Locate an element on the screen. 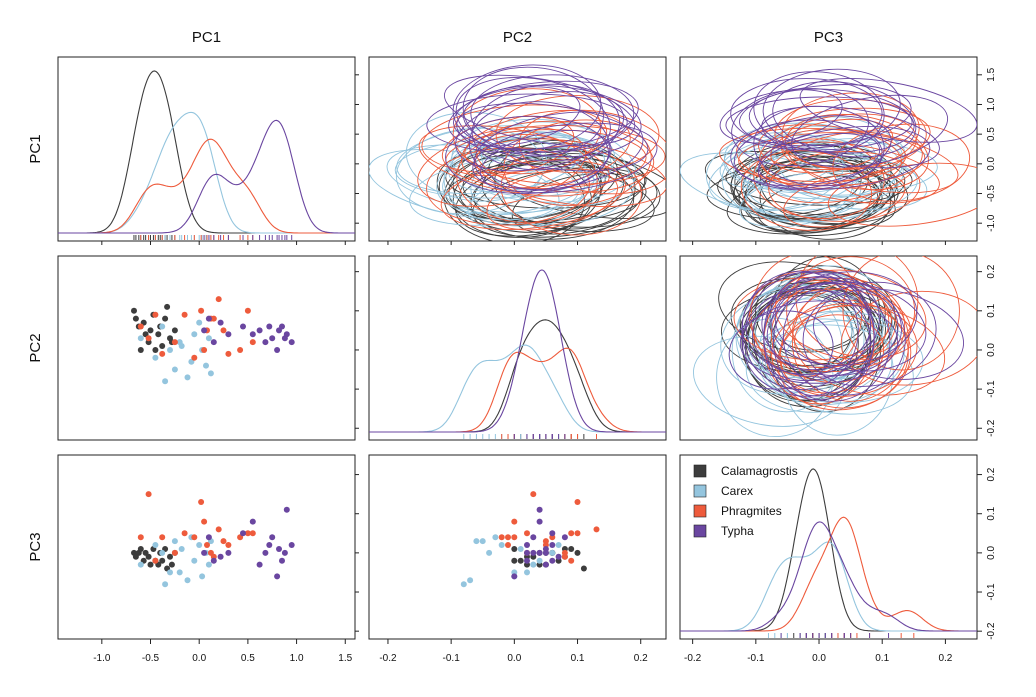 This screenshot has height=697, width=1036. x-tick-label-PC2: 0.1 is located at coordinates (578, 658).